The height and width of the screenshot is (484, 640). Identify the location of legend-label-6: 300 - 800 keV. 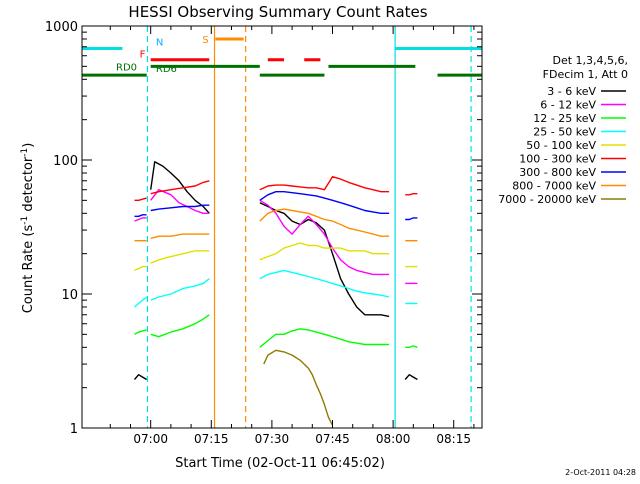
(557, 172).